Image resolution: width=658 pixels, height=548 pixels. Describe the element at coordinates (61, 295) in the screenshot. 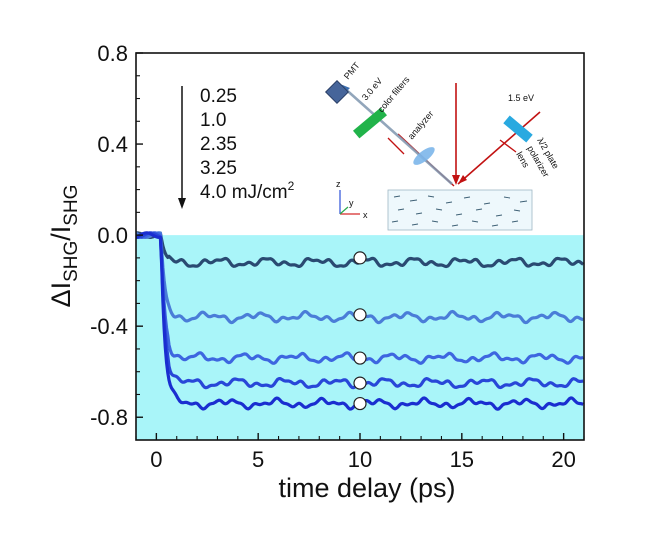

I see `y-axis-title-main: ΔI` at that location.